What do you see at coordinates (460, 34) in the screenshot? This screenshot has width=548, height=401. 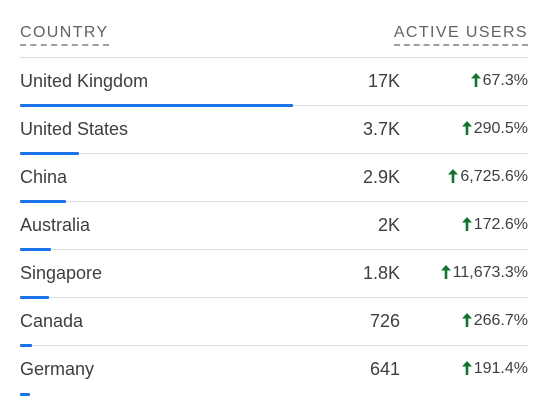 I see `active-users-column-header: ACTIVE USERS` at bounding box center [460, 34].